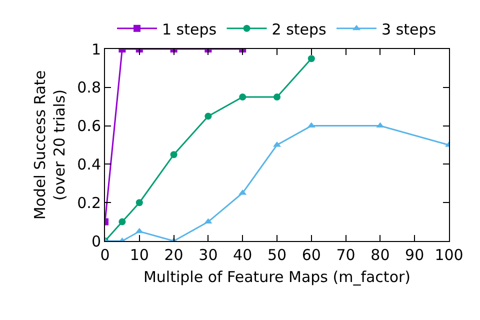 This screenshot has width=480, height=320. What do you see at coordinates (409, 29) in the screenshot?
I see `legend-label: 3 steps` at bounding box center [409, 29].